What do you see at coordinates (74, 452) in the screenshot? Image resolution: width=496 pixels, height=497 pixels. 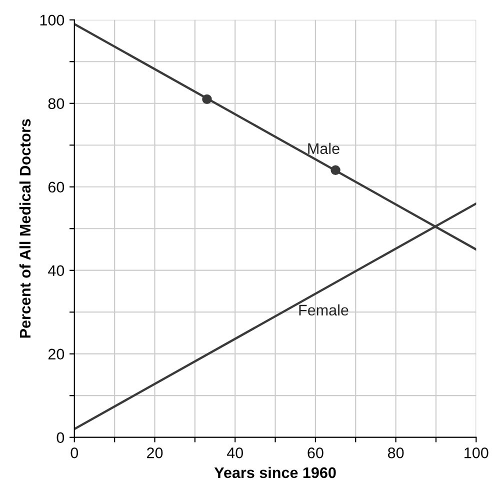 I see `x-tick-label: 0` at bounding box center [74, 452].